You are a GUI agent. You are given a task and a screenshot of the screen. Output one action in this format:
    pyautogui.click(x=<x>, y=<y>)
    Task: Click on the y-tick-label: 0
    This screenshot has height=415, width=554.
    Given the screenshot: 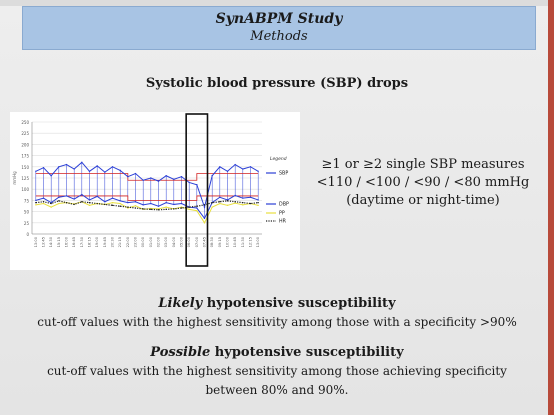 What is the action you would take?
    pyautogui.click(x=27, y=234)
    